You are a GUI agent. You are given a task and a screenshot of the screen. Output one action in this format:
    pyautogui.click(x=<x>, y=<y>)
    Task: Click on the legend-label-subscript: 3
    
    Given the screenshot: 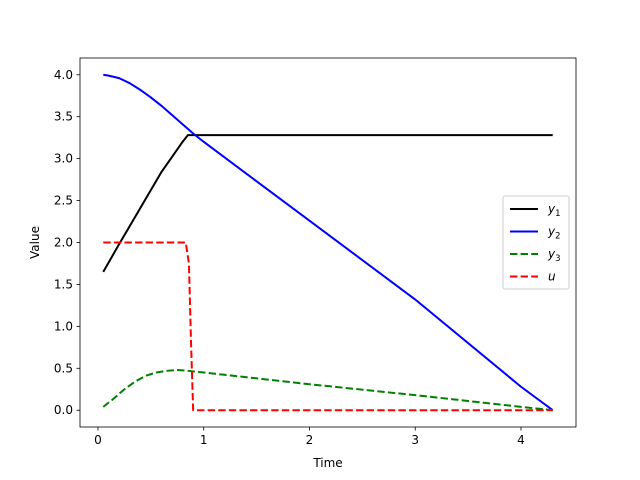 What is the action you would take?
    pyautogui.click(x=557, y=259)
    